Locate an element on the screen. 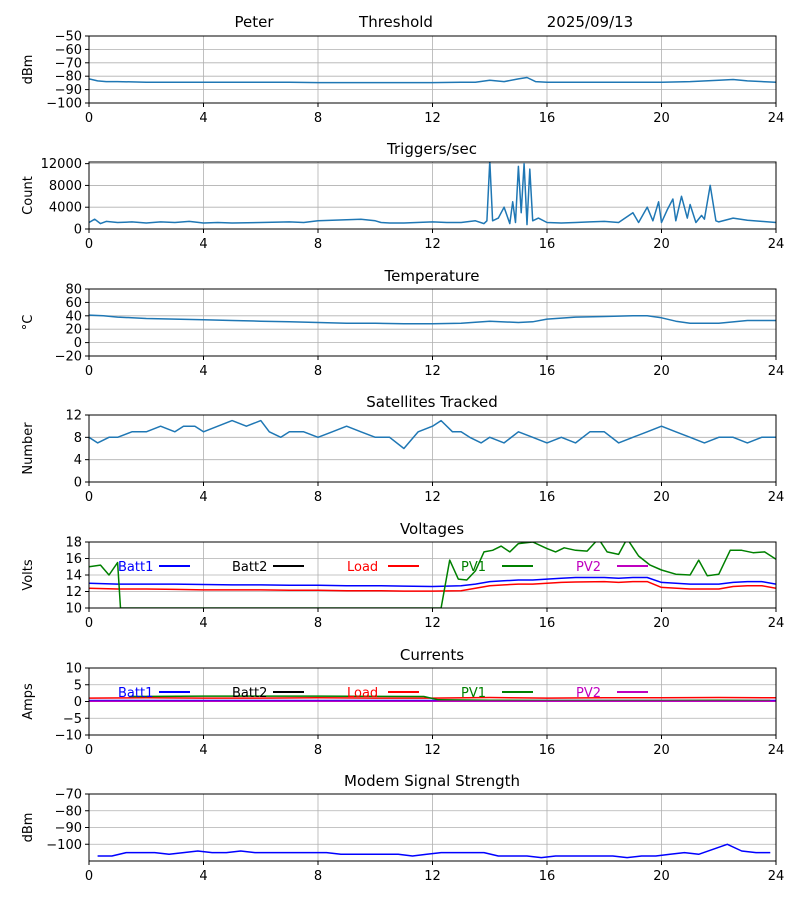 This screenshot has width=800, height=900. panel-title: Currents is located at coordinates (432, 655).